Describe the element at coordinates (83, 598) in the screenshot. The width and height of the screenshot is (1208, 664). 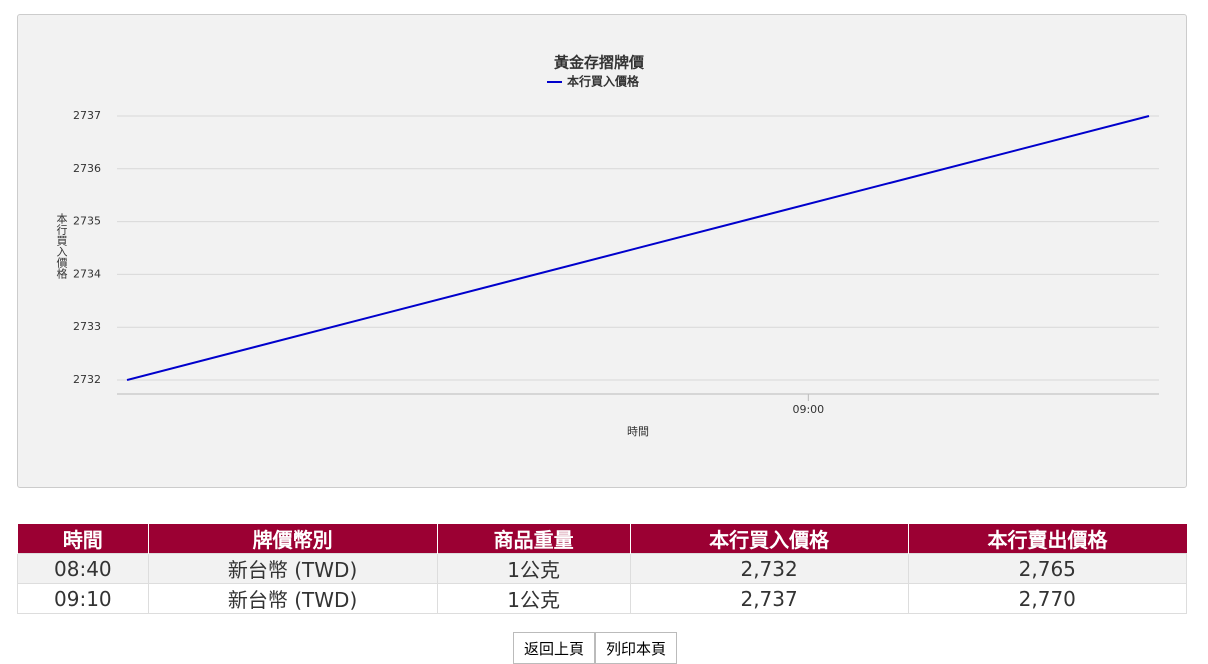
I see `table-cell: 09:10` at that location.